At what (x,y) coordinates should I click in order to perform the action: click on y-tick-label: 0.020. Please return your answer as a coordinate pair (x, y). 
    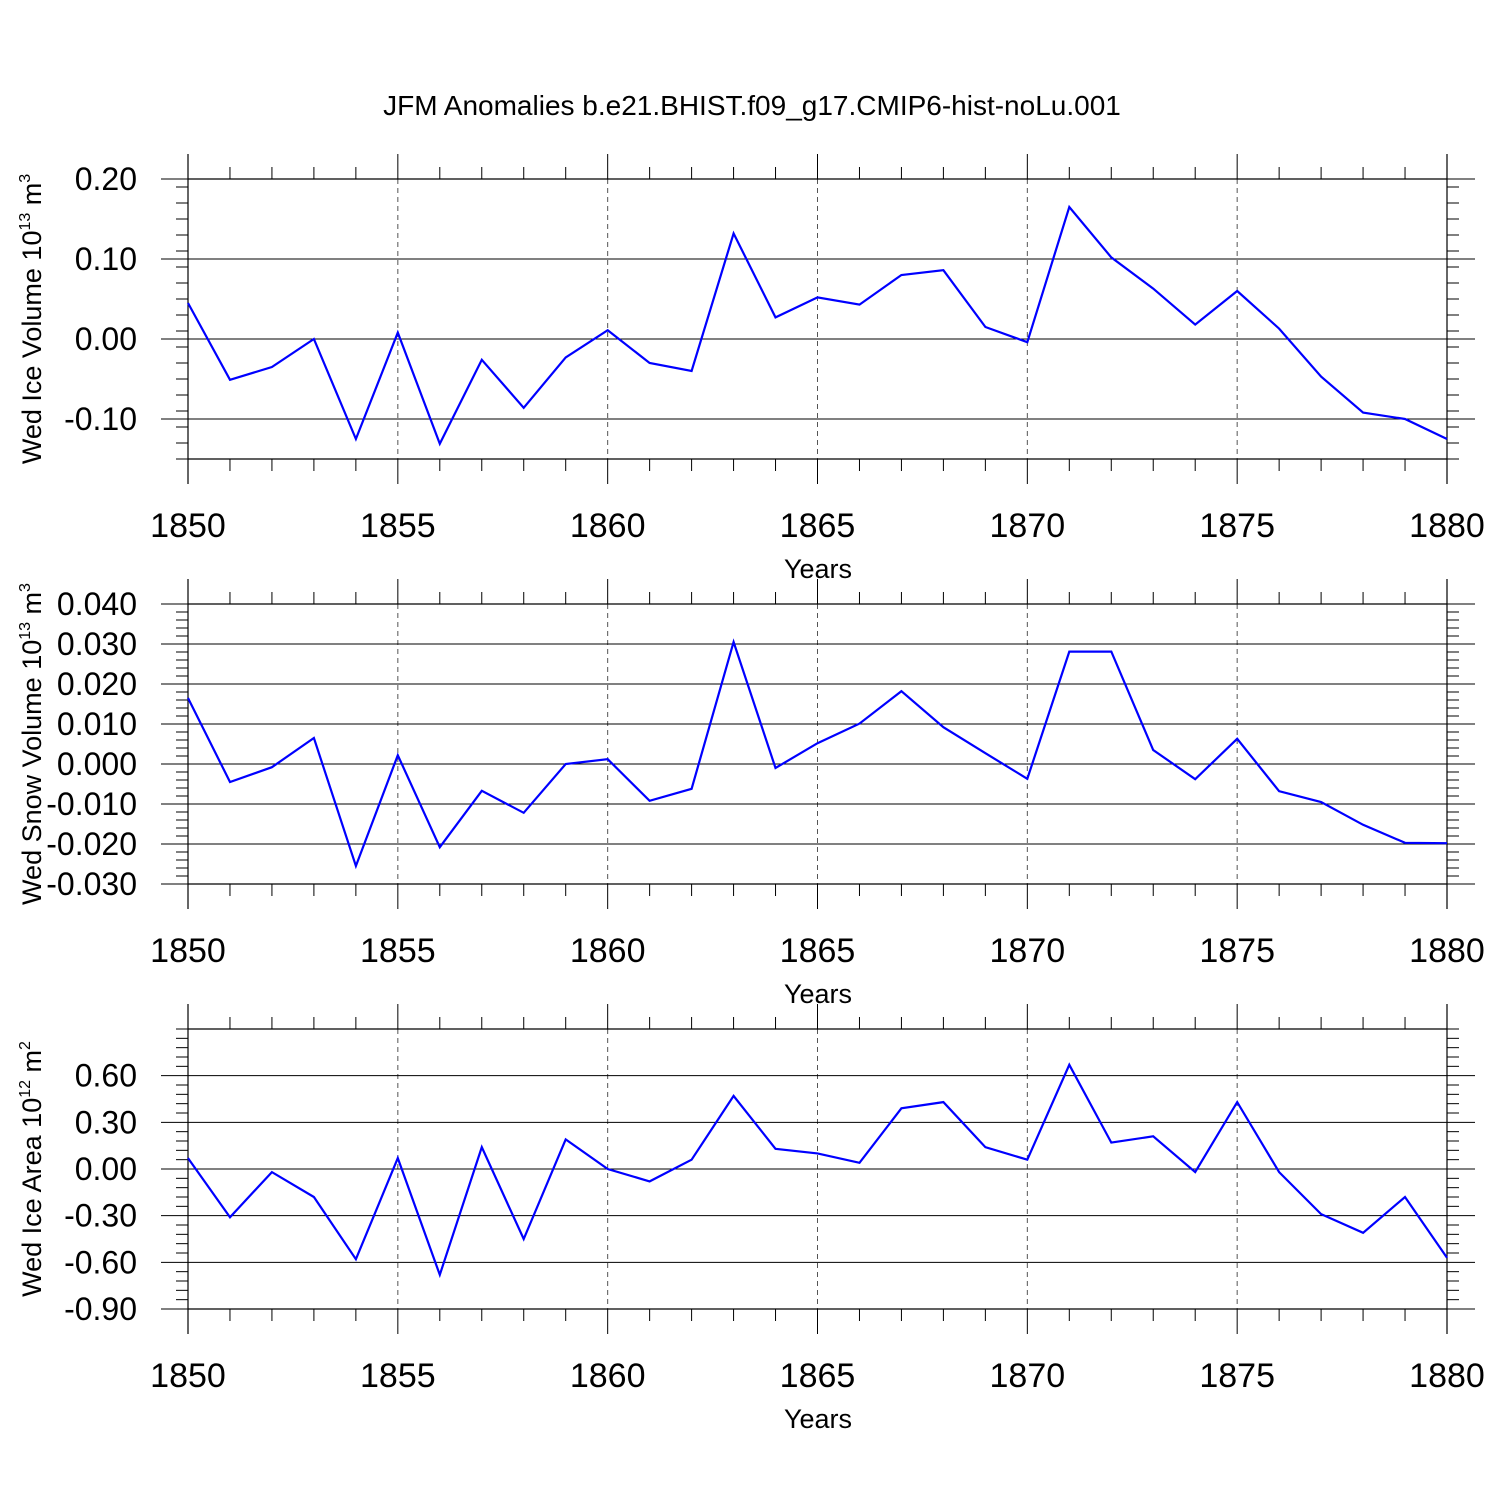
    Looking at the image, I should click on (97, 684).